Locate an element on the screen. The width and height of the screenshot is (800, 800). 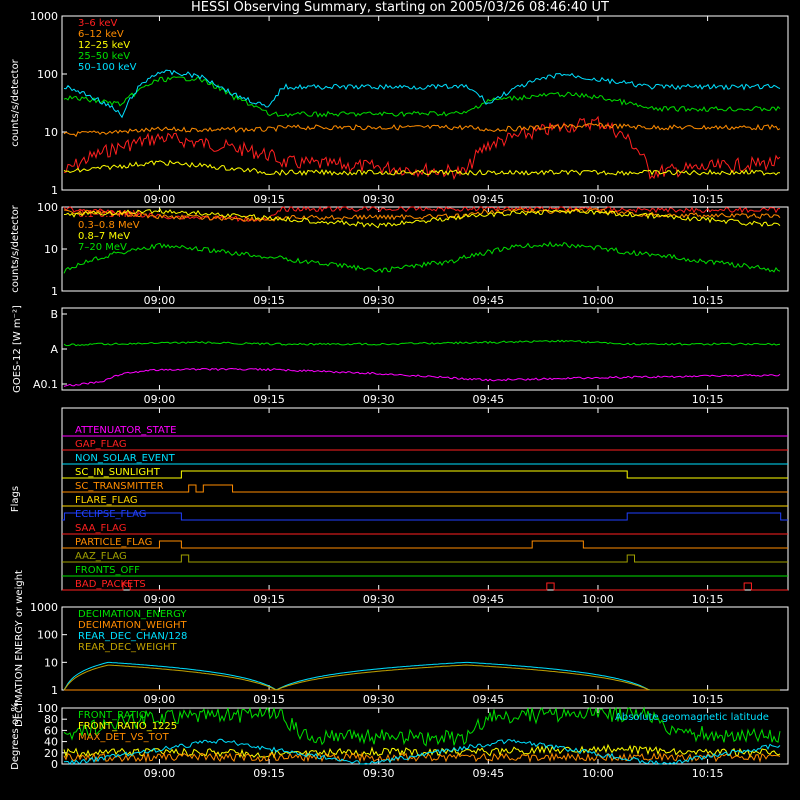
legend-entry: 6–12 keV is located at coordinates (101, 34).